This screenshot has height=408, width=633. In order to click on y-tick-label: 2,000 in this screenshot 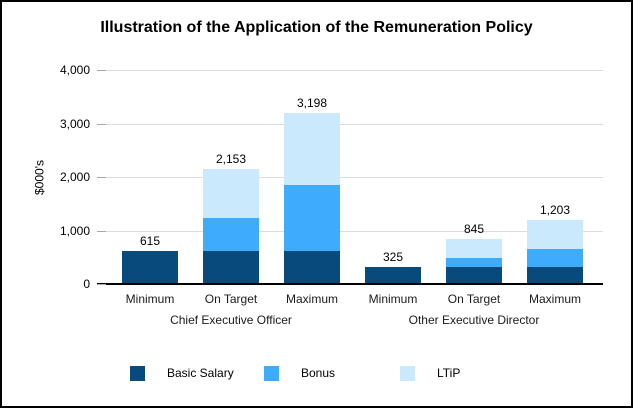, I will do `click(74, 177)`.